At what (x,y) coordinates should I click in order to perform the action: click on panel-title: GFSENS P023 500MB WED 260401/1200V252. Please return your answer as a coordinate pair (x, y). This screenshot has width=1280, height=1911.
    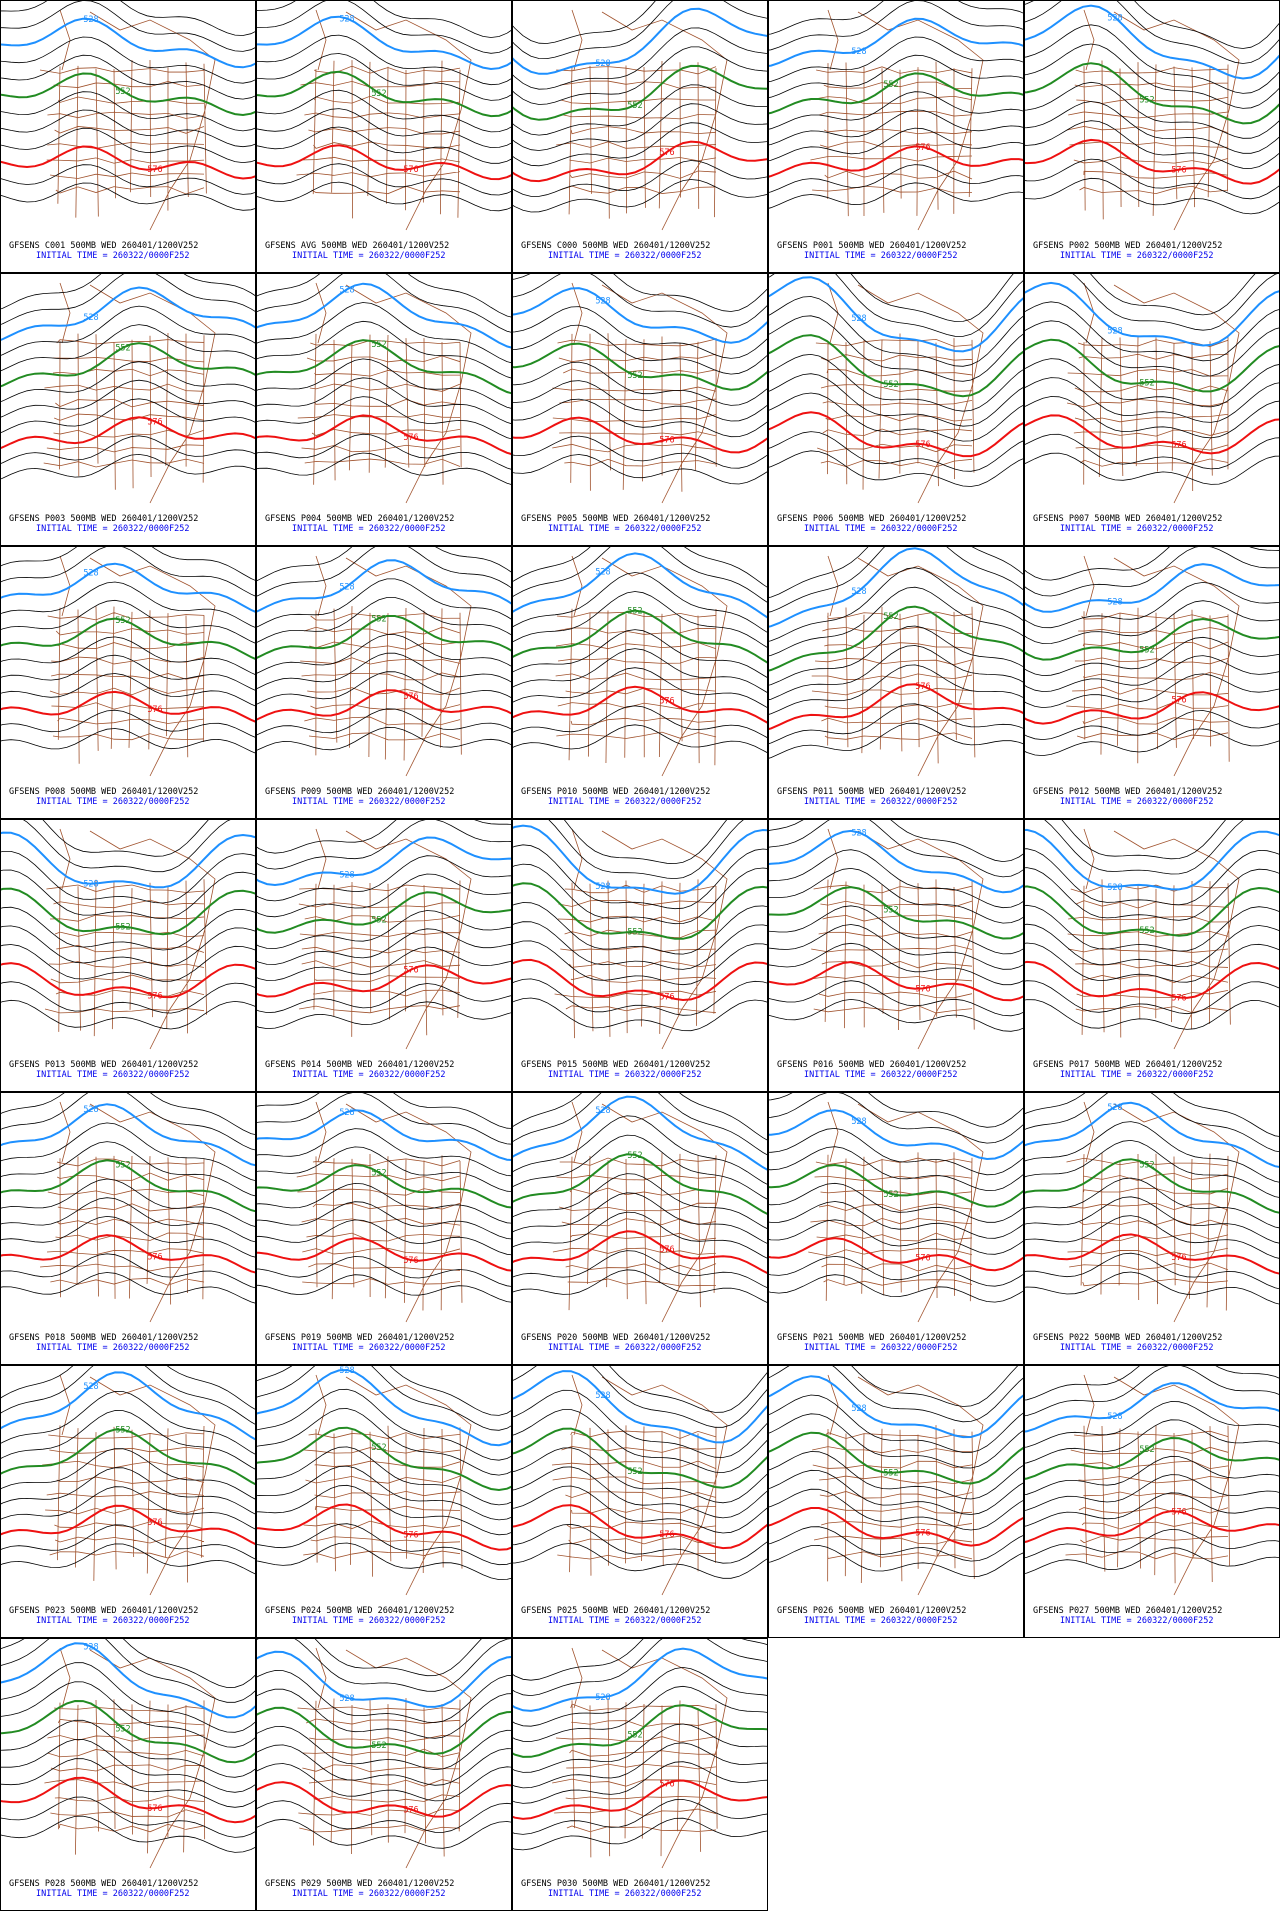
    Looking at the image, I should click on (103, 1611).